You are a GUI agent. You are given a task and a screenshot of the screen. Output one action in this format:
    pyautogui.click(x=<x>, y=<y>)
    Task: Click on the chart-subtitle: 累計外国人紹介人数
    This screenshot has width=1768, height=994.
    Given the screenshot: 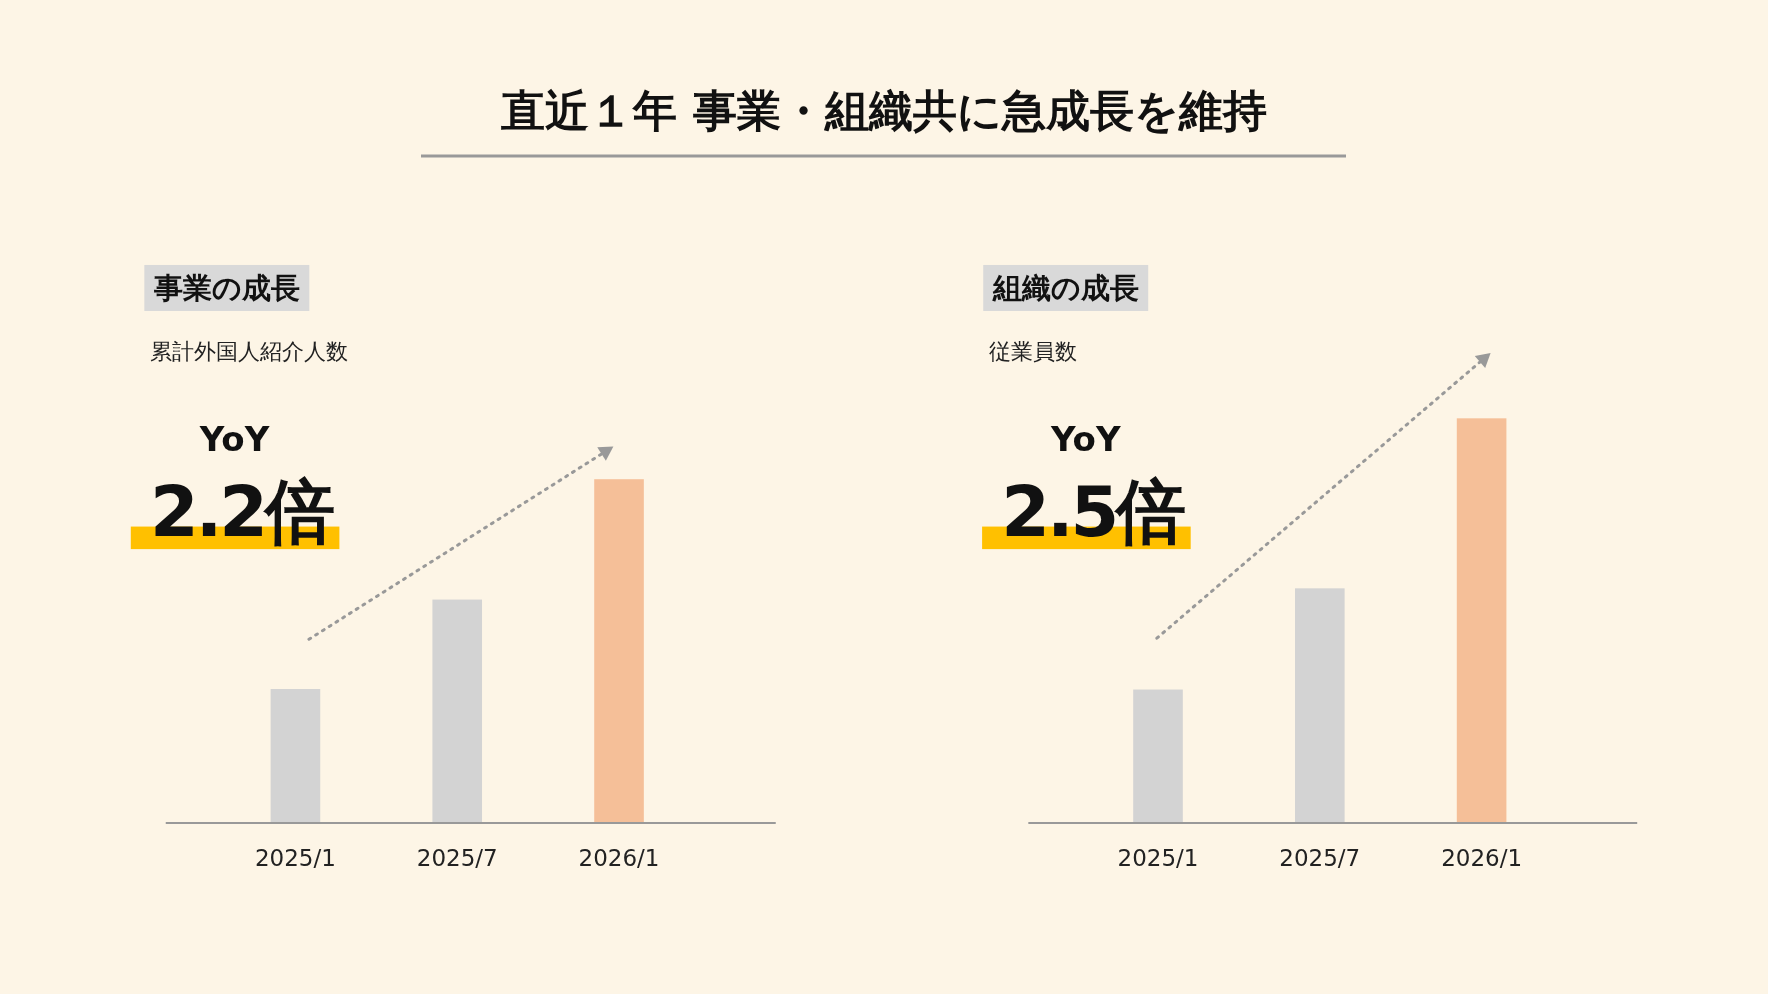 What is the action you would take?
    pyautogui.click(x=249, y=351)
    